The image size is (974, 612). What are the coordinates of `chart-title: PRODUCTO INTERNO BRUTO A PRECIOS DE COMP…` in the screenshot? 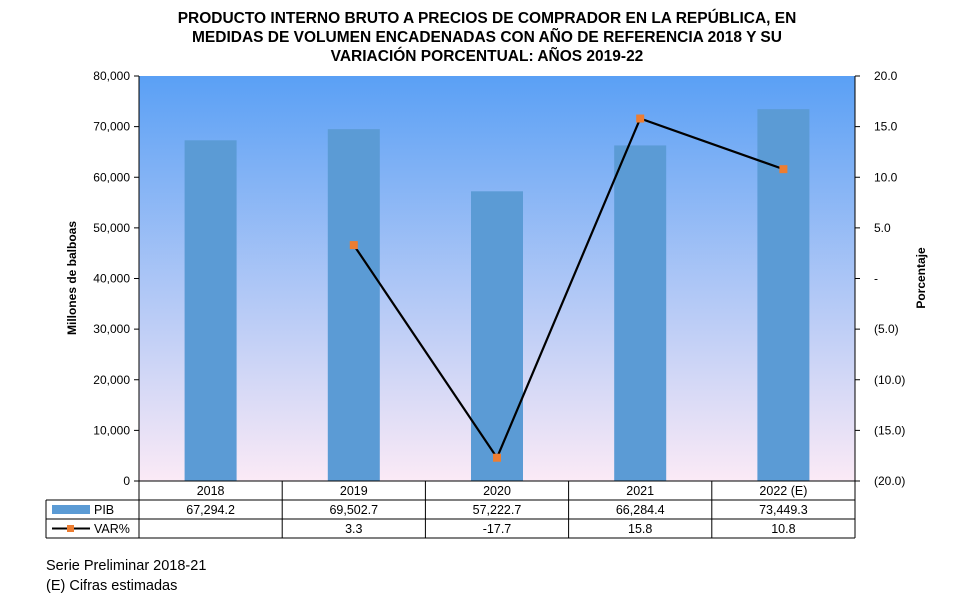 It's located at (487, 37).